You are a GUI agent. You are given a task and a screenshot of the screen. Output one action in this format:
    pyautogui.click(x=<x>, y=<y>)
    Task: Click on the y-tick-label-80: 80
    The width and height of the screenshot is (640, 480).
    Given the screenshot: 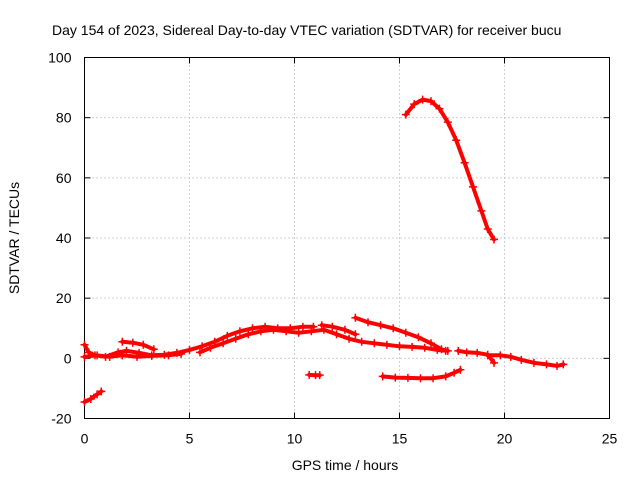 What is the action you would take?
    pyautogui.click(x=64, y=118)
    